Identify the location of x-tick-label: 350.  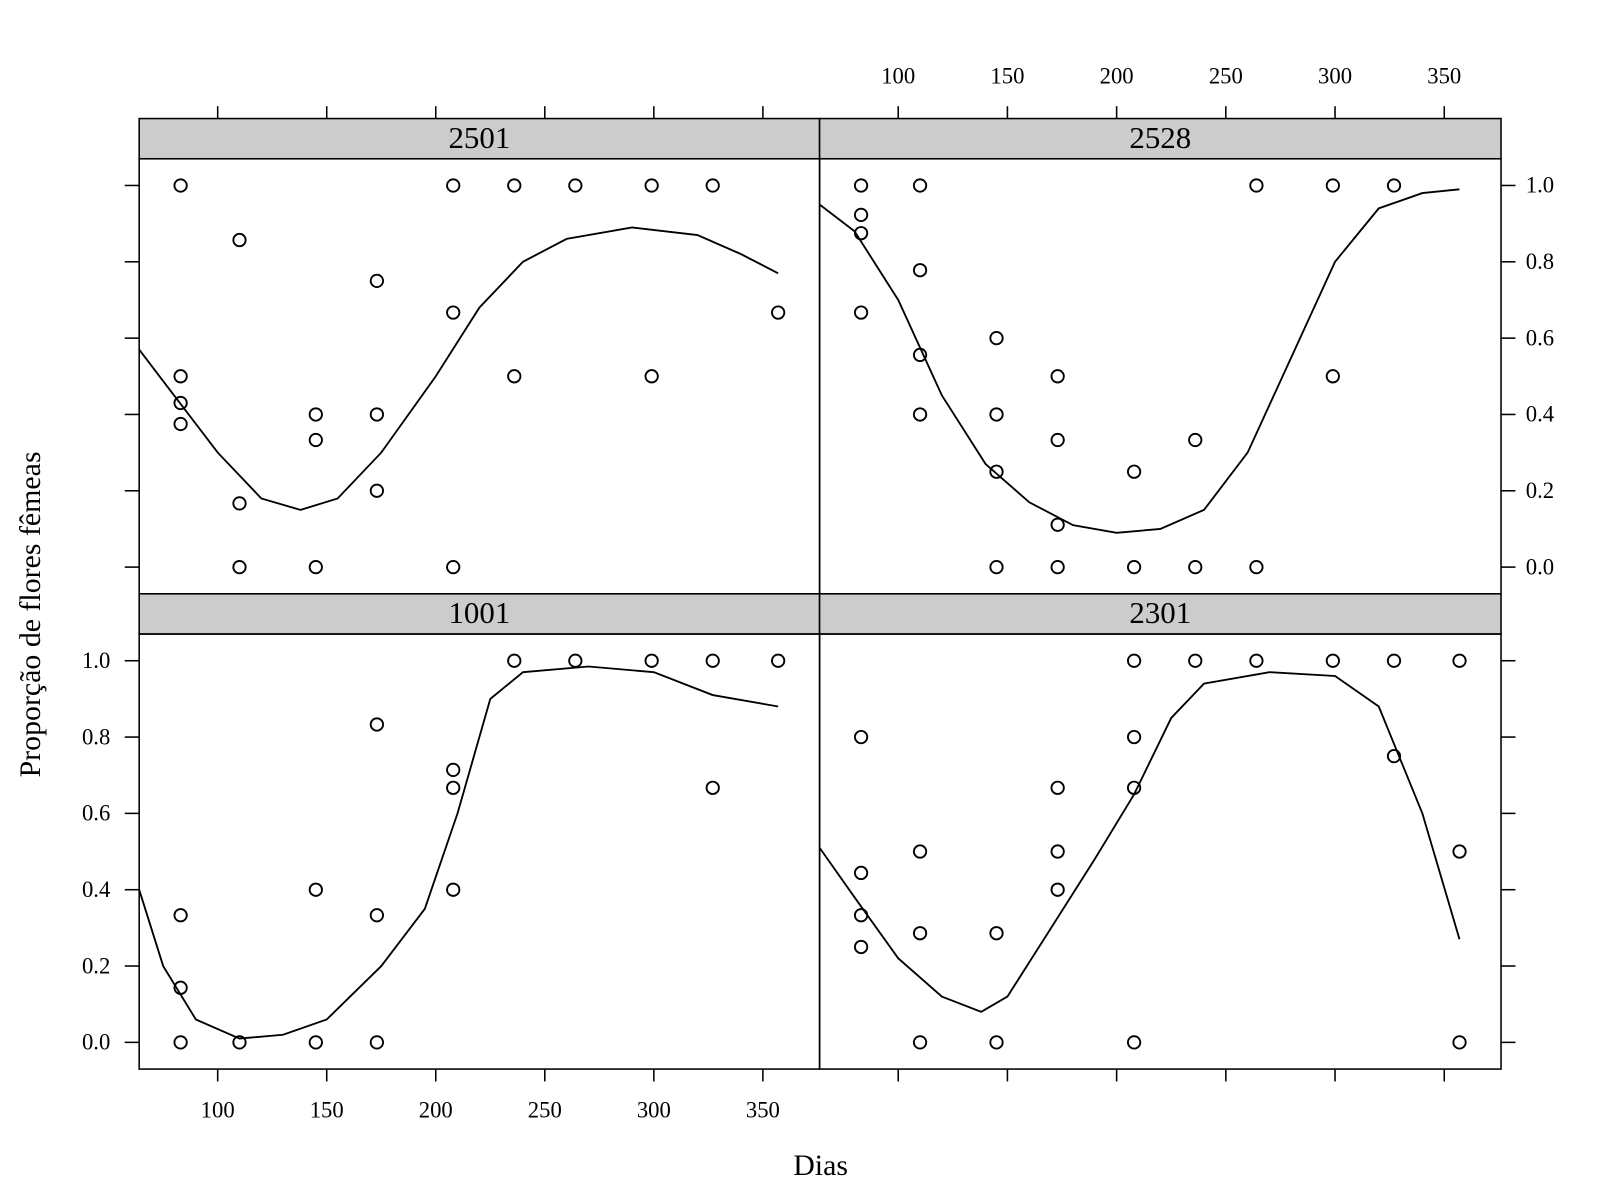
(1444, 76).